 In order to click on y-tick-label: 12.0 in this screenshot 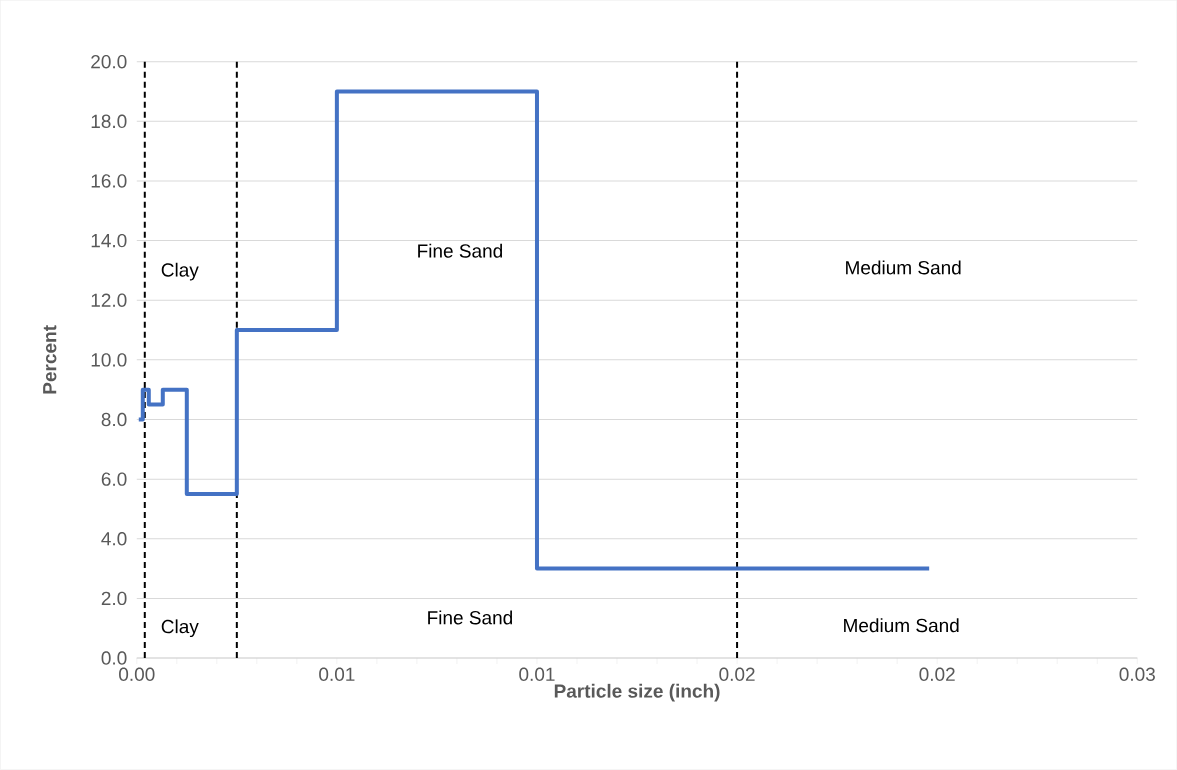, I will do `click(109, 300)`.